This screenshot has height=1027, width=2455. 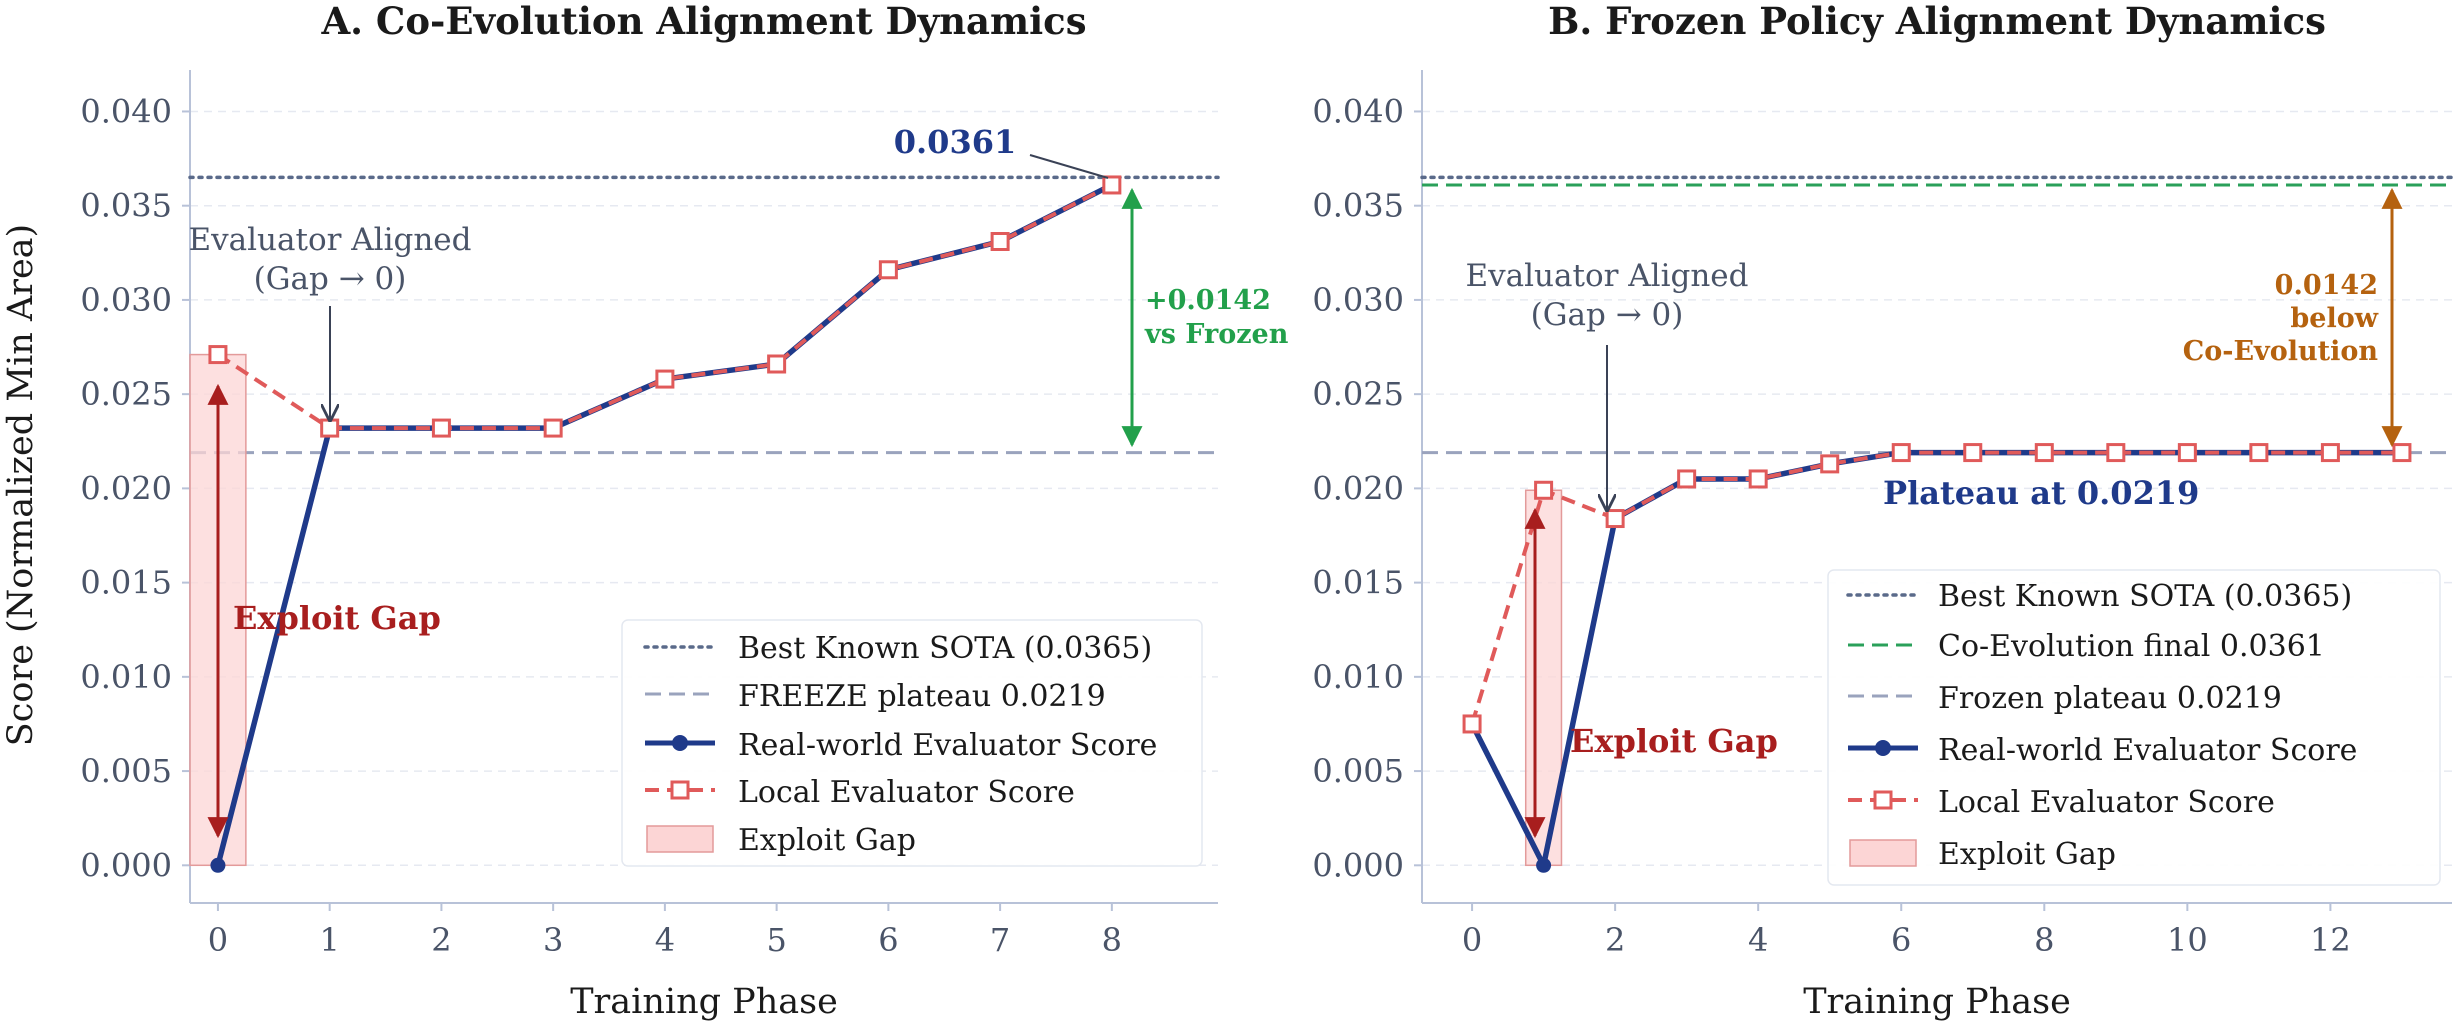 What do you see at coordinates (703, 21) in the screenshot?
I see `panel-a-title: A. Co-Evolution Alignment Dynamics` at bounding box center [703, 21].